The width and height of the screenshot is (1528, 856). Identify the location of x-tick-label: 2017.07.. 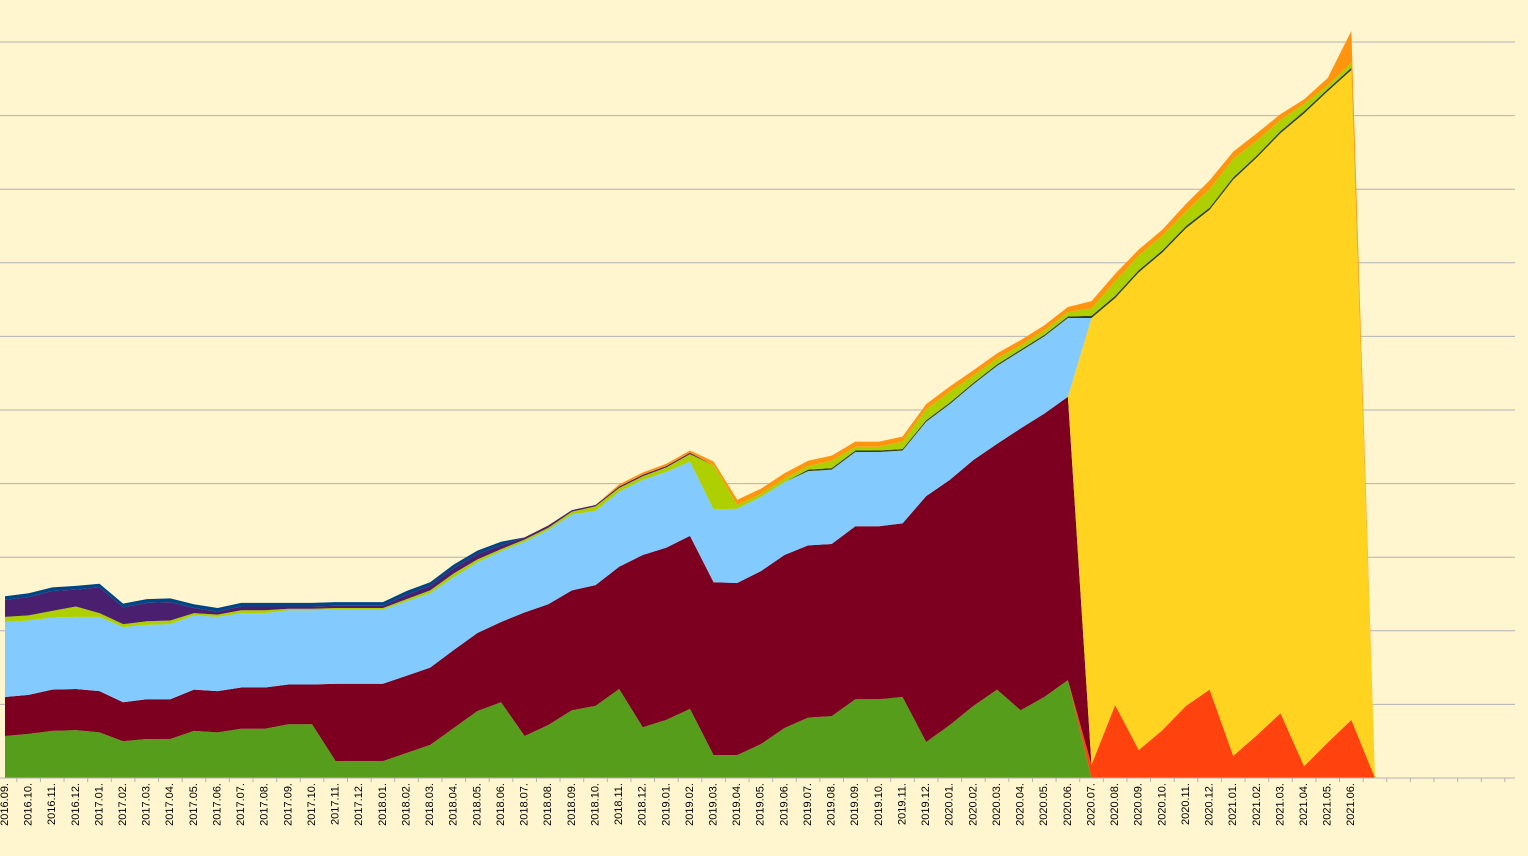
(241, 804).